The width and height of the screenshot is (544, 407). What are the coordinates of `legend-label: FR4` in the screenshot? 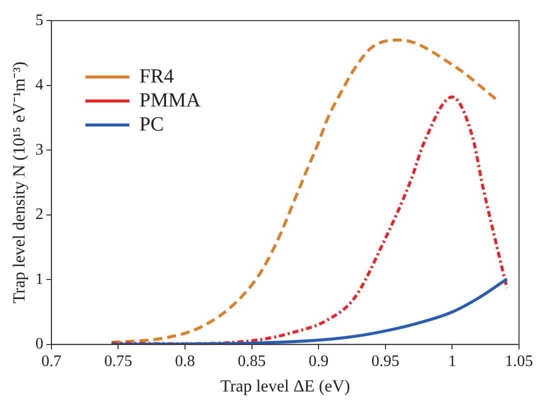 It's located at (156, 76).